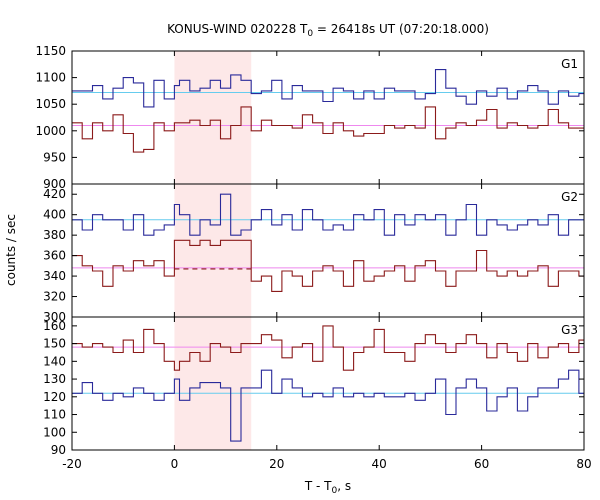  I want to click on highlight-region, so click(213, 250).